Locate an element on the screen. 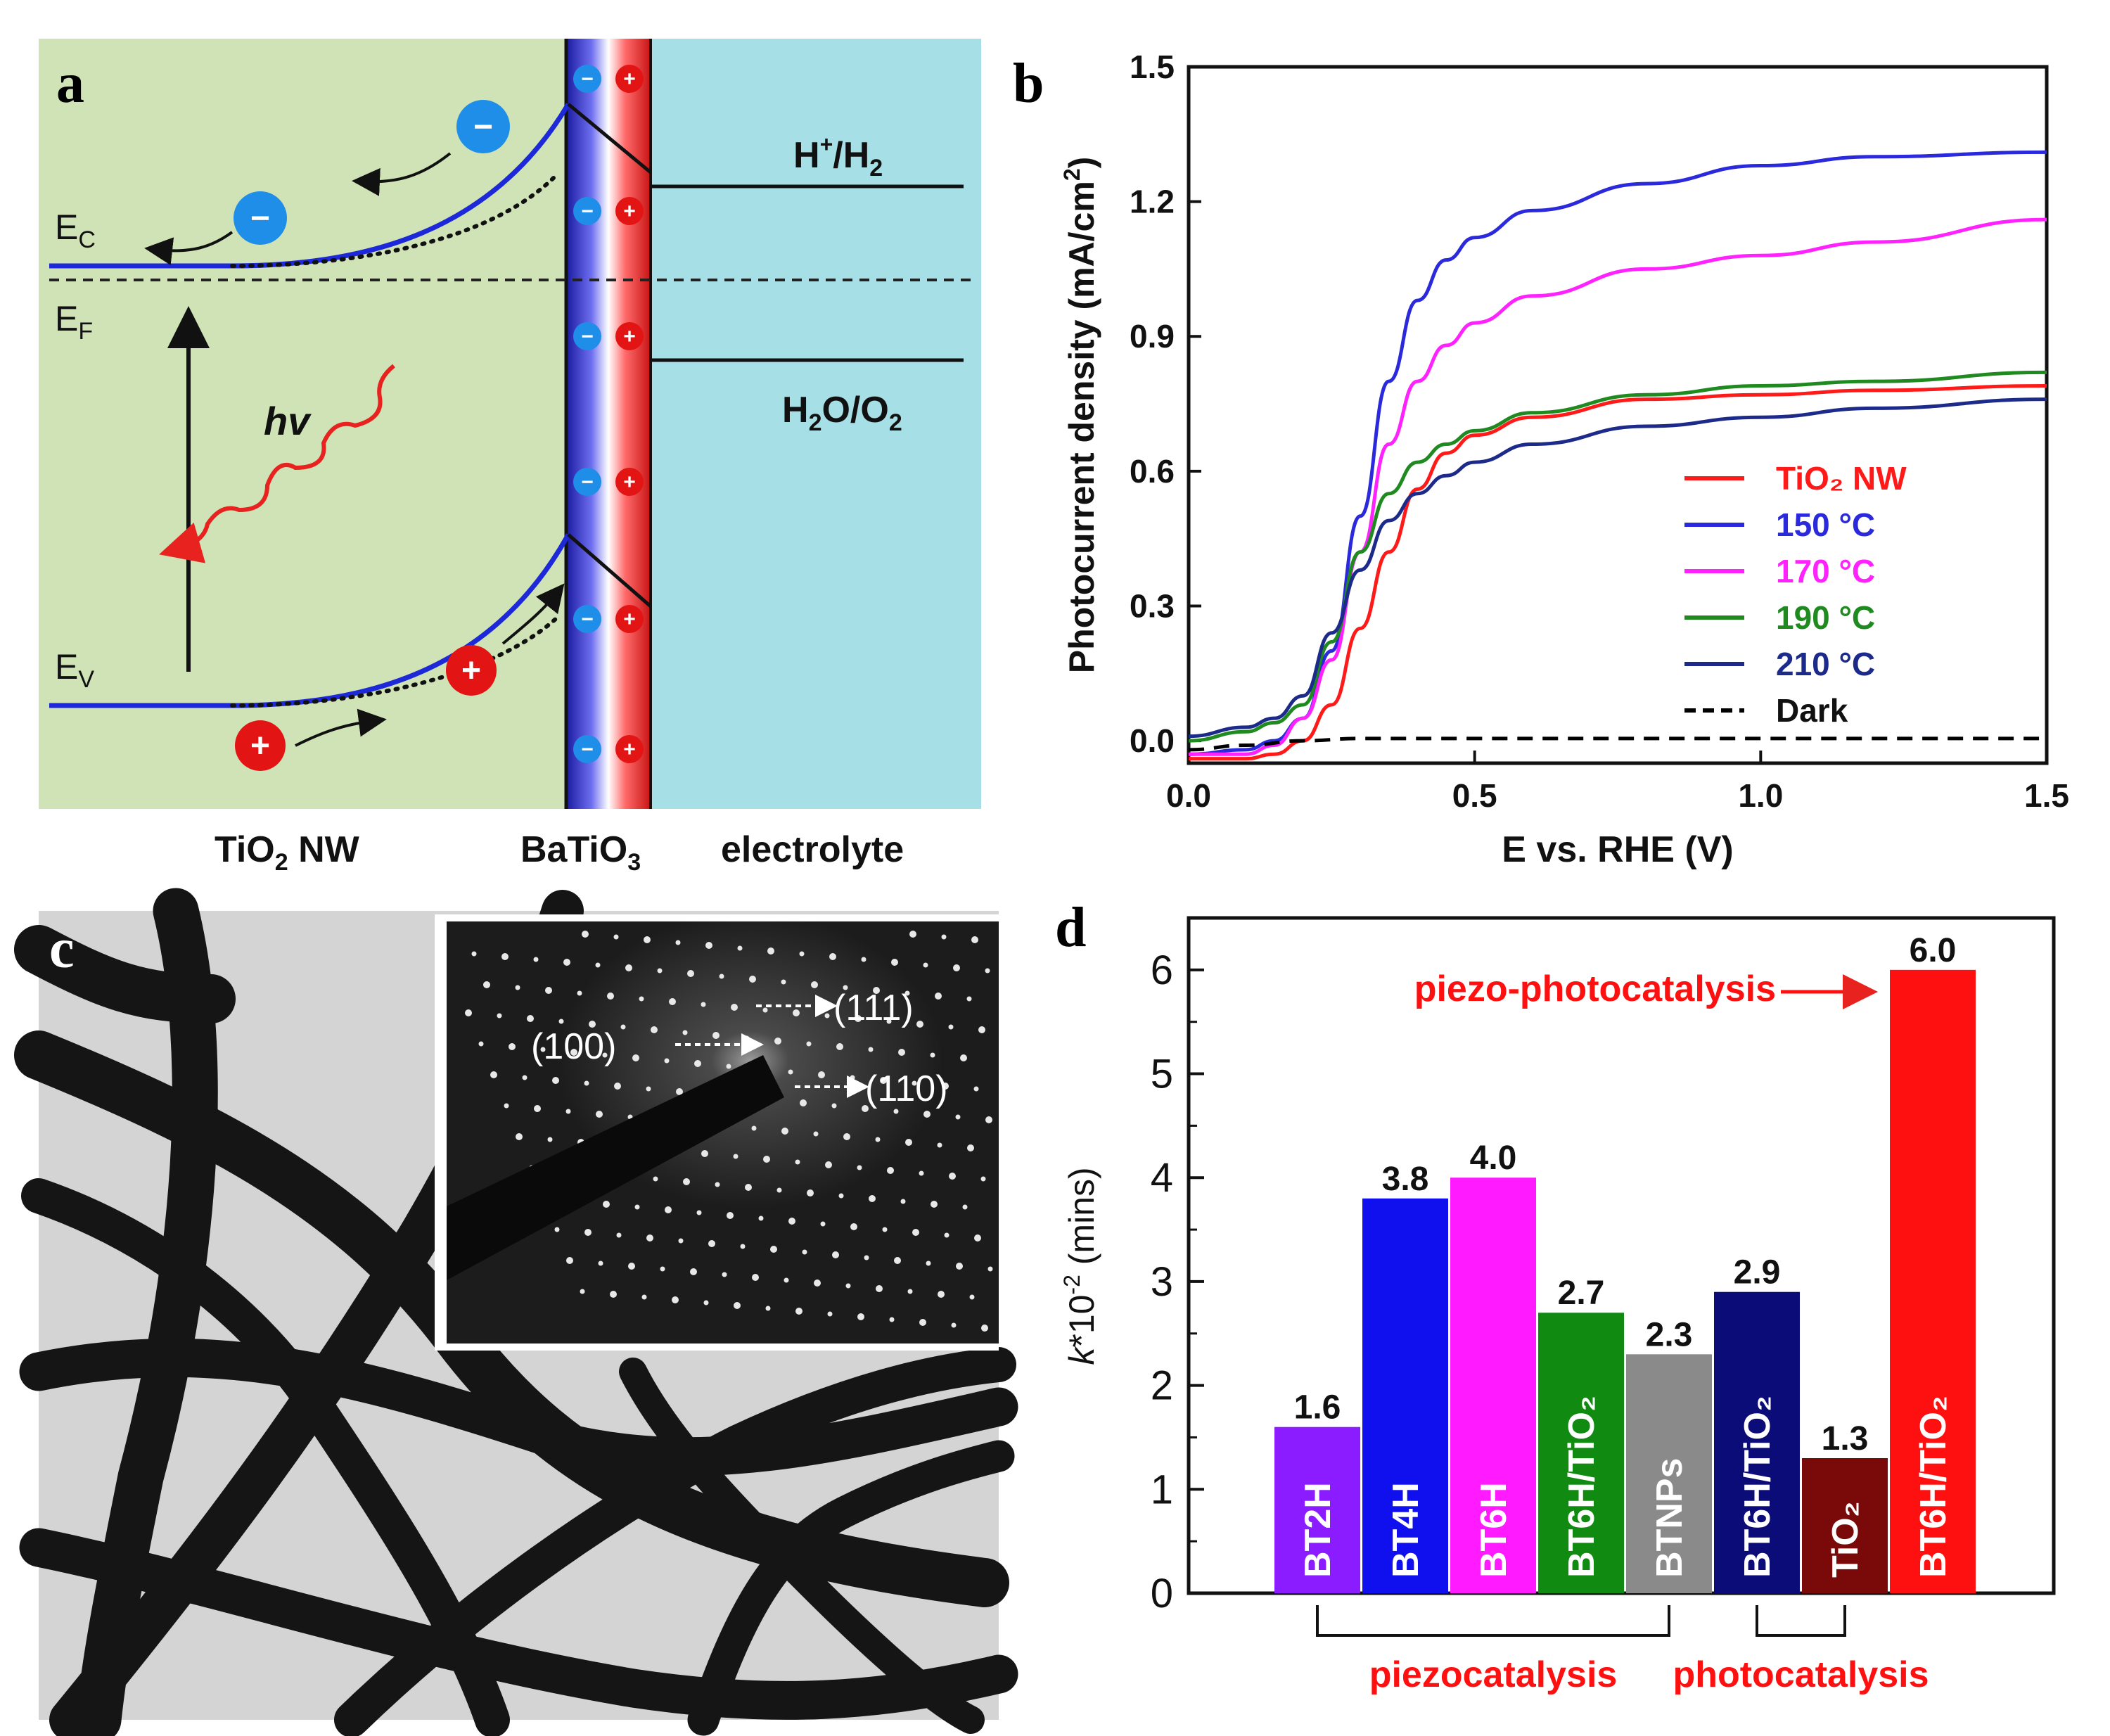 The height and width of the screenshot is (1736, 2110). y-tick-label-d: 4 is located at coordinates (1162, 1178).